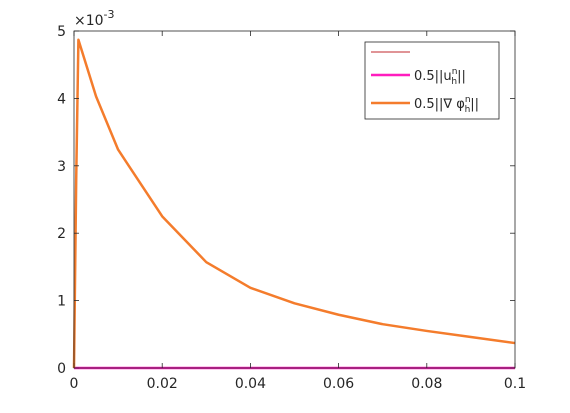 Image resolution: width=570 pixels, height=413 pixels. What do you see at coordinates (440, 77) in the screenshot?
I see `legend-label-2: 0.5||un h||` at bounding box center [440, 77].